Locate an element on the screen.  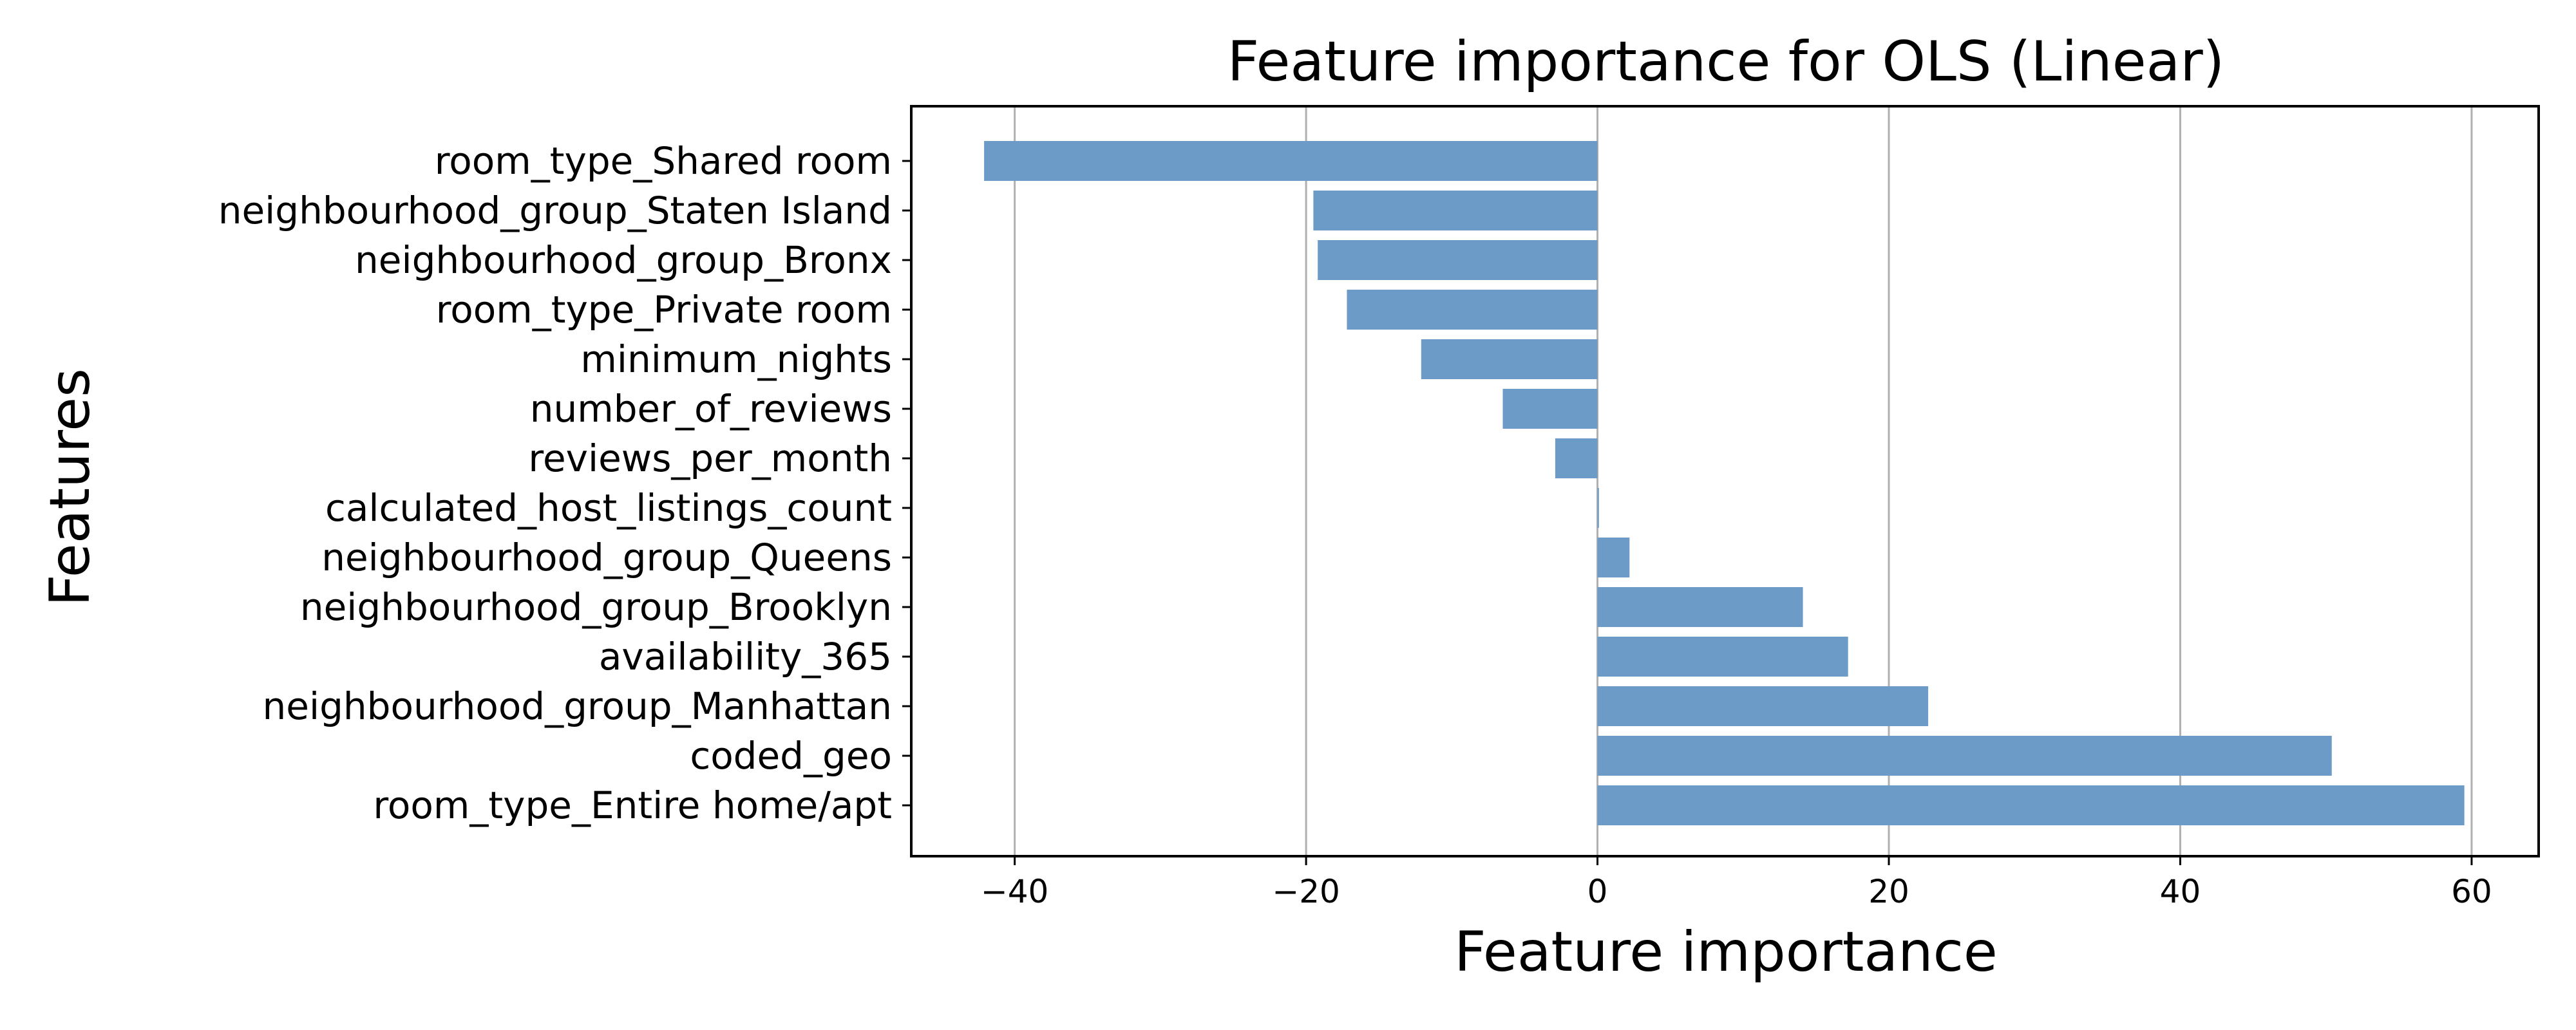
y-tick-label: reviews_per_month is located at coordinates (710, 458).